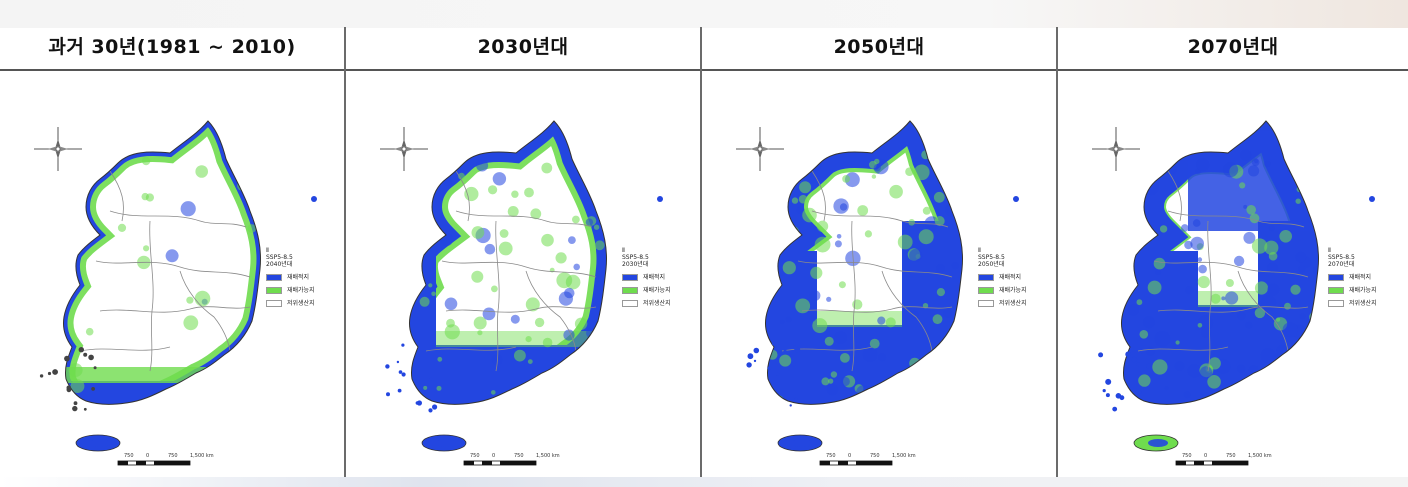 This screenshot has height=487, width=1408. Describe the element at coordinates (162, 263) in the screenshot. I see `mainland-area` at that location.